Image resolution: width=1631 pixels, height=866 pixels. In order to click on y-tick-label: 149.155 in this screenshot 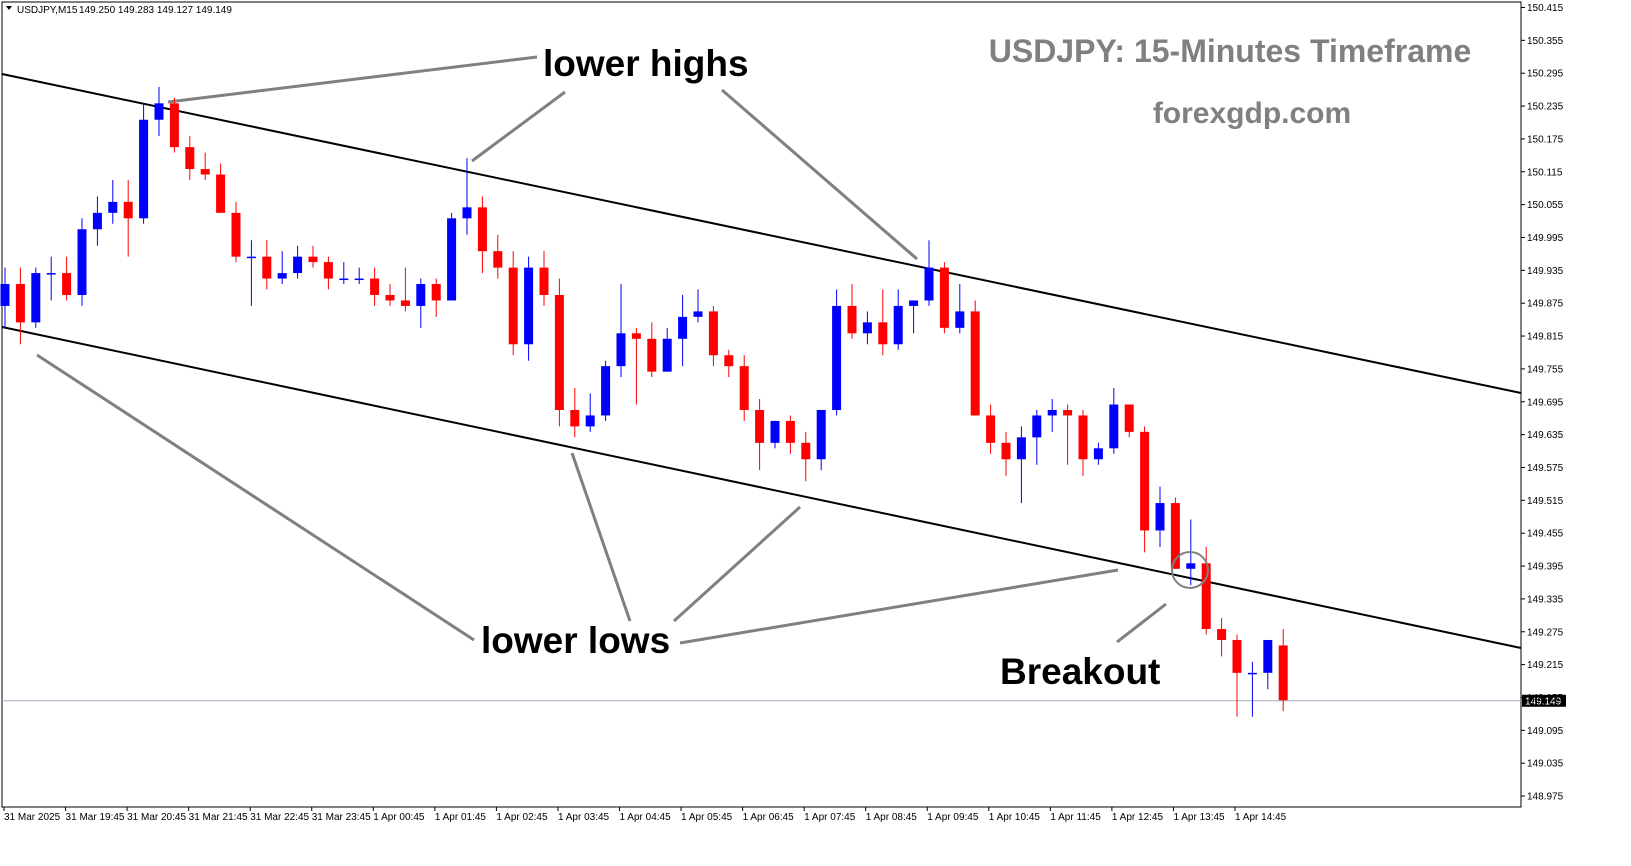, I will do `click(1545, 698)`.